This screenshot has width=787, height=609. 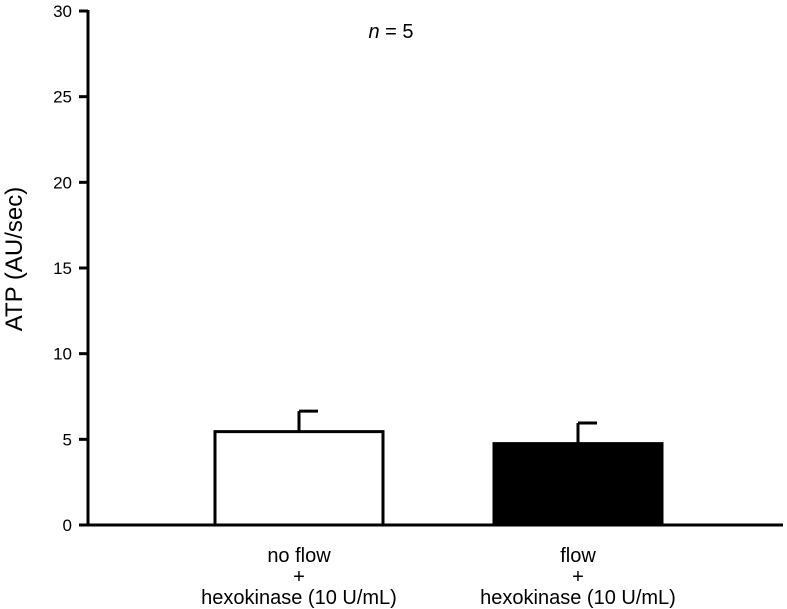 I want to click on x-category-label-1-line-1: +, so click(x=578, y=577).